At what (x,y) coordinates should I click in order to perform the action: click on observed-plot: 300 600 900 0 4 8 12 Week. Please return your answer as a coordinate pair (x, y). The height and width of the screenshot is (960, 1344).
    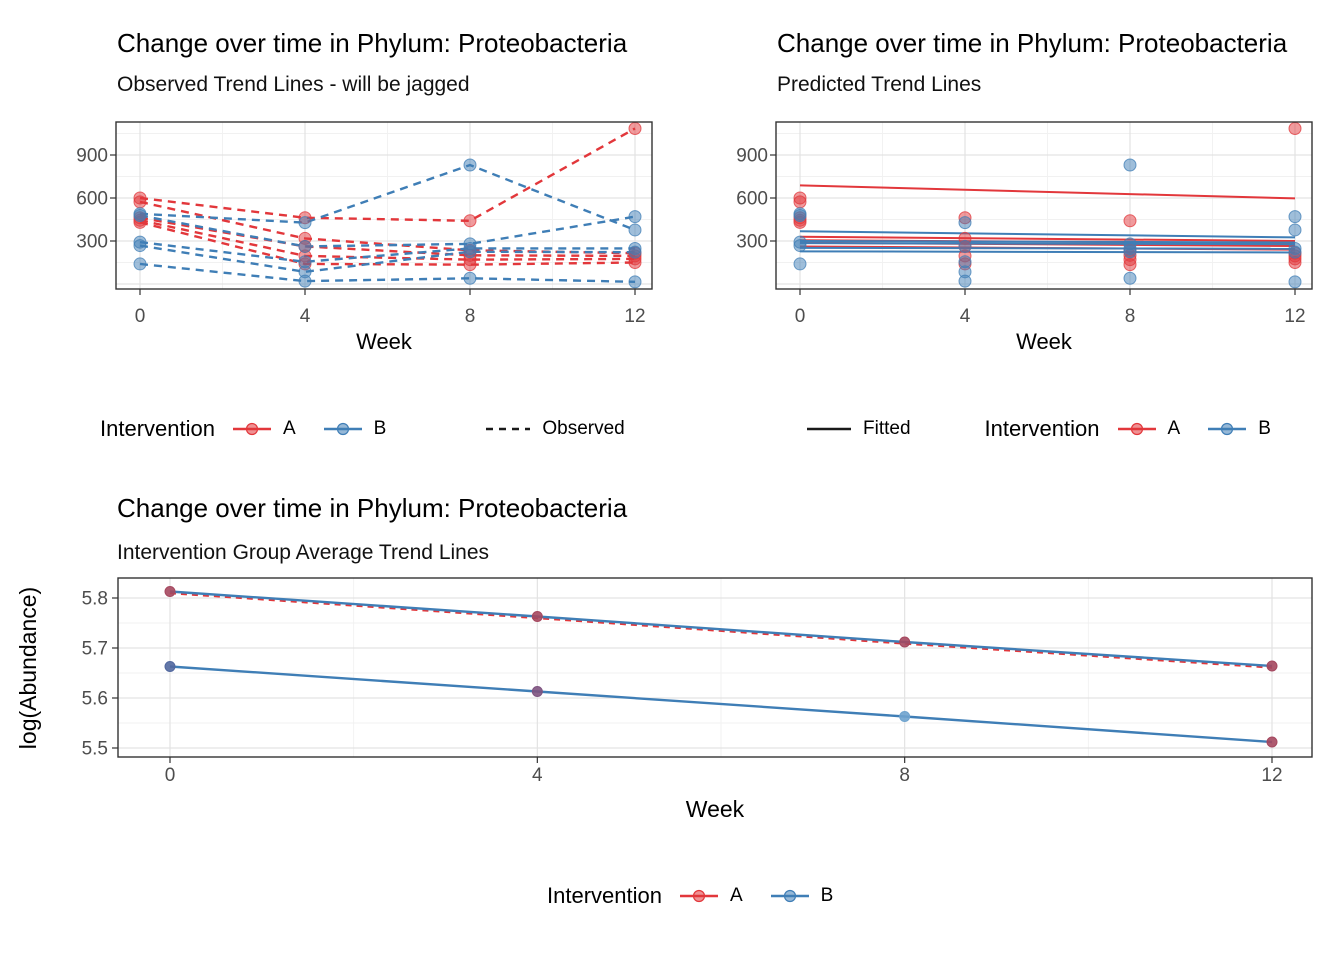
    Looking at the image, I should click on (364, 237).